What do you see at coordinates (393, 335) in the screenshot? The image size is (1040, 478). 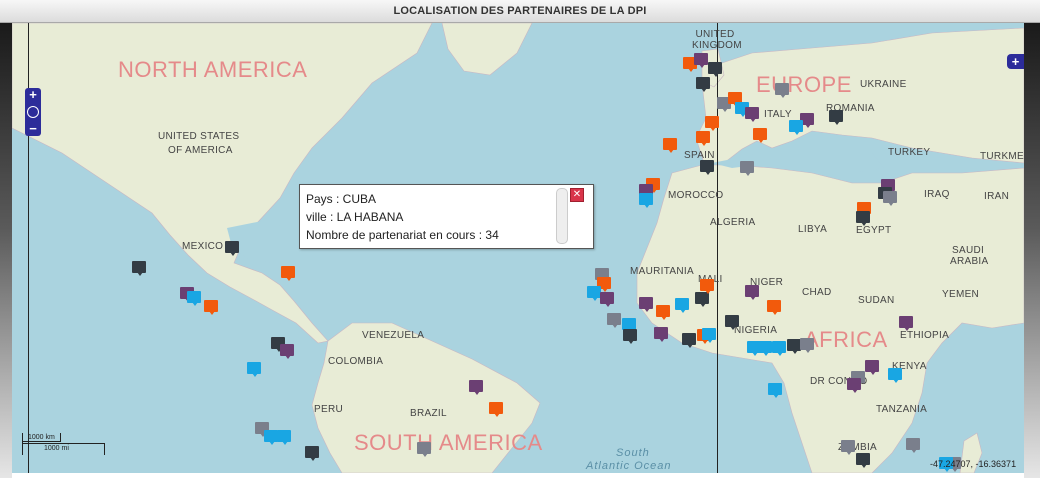 I see `country-label-venezuela: VENEZUELA` at bounding box center [393, 335].